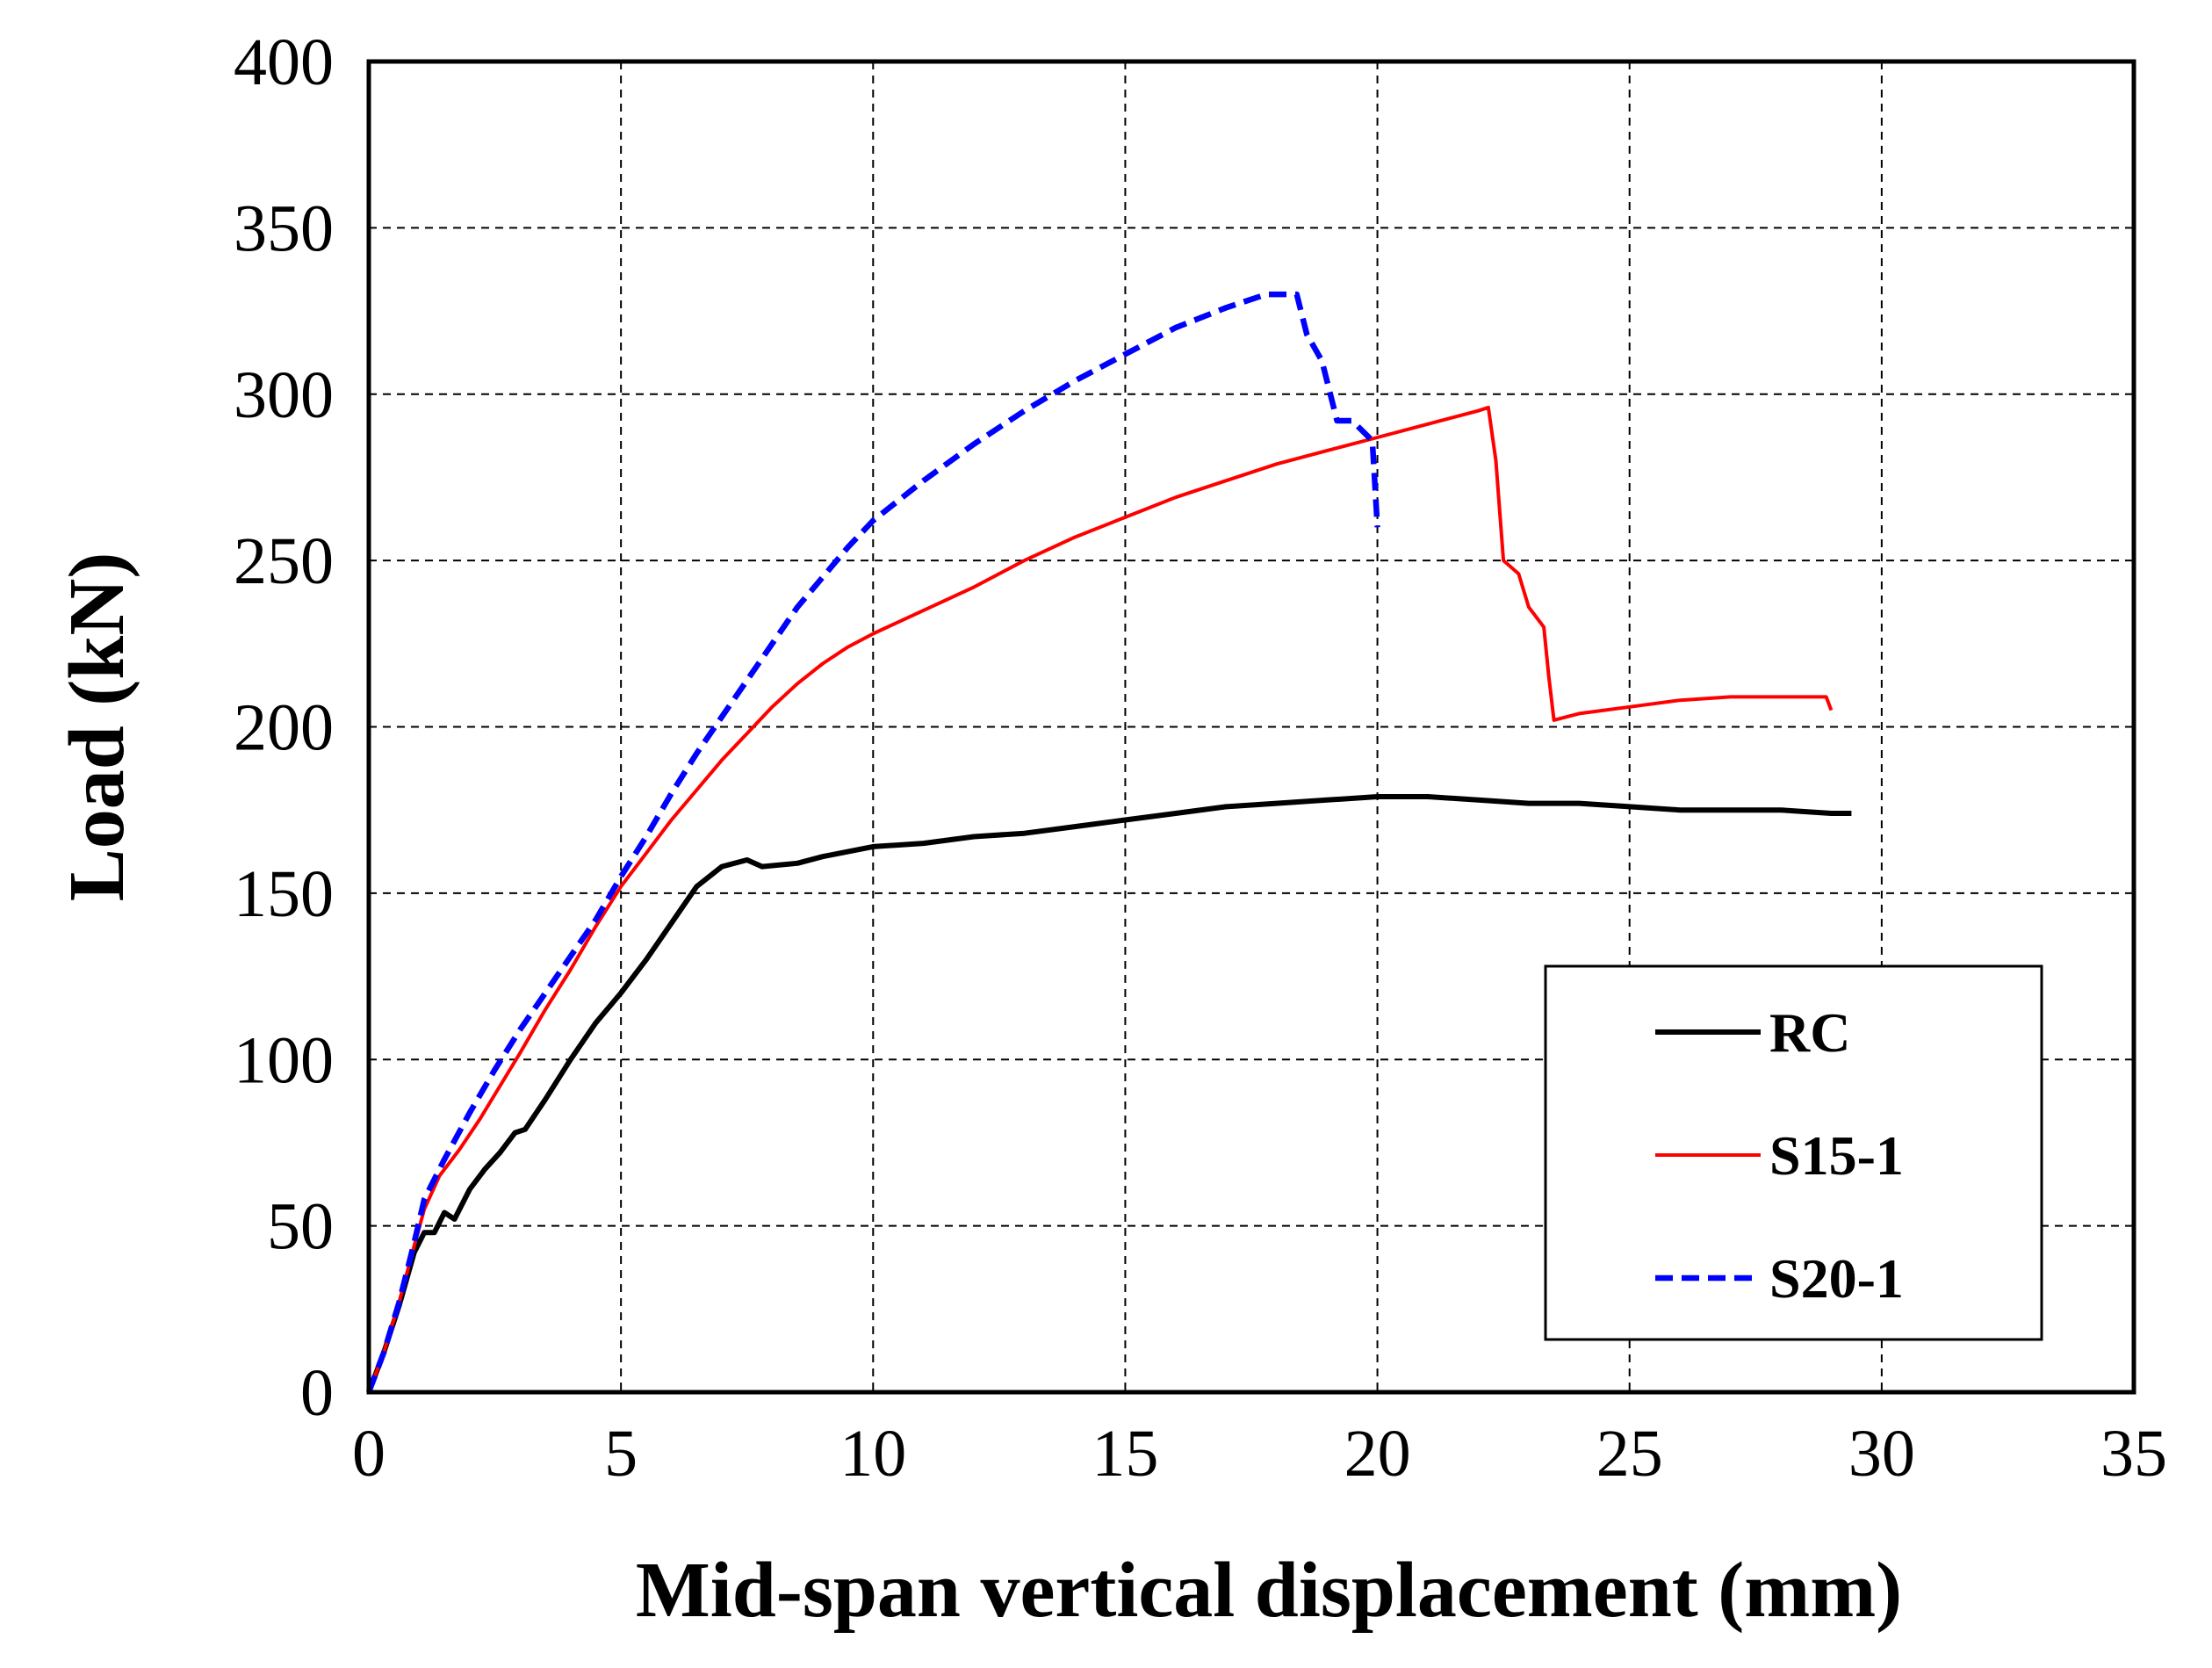 The image size is (2212, 1668). What do you see at coordinates (284, 62) in the screenshot?
I see `y-tick-label: 400` at bounding box center [284, 62].